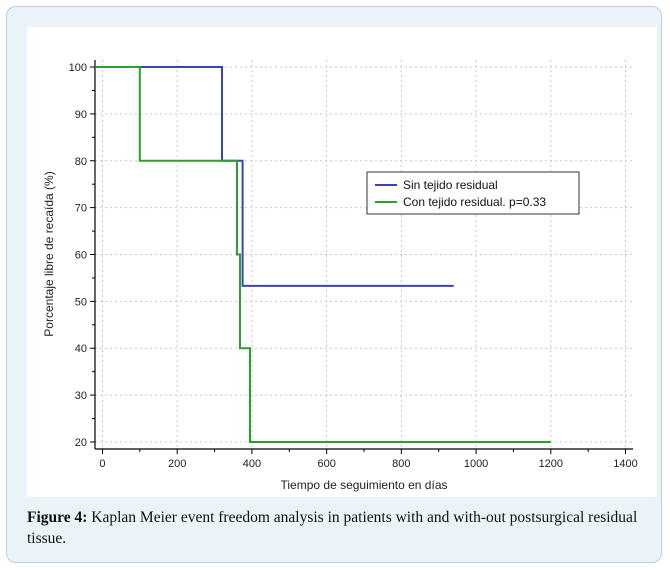 The image size is (670, 569). What do you see at coordinates (81, 115) in the screenshot?
I see `y-tick-label: 90` at bounding box center [81, 115].